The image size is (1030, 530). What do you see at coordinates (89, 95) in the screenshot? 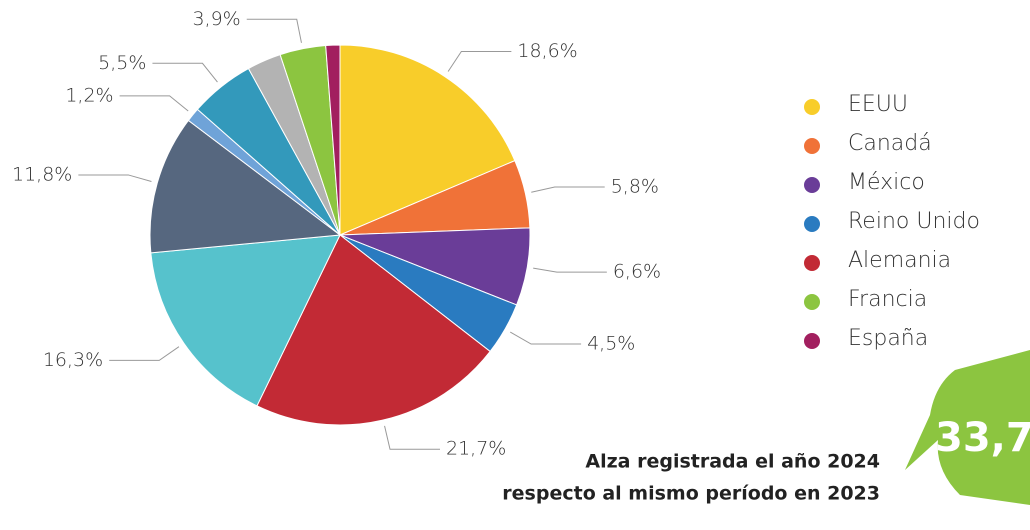
I see `data-label: 1,2%` at bounding box center [89, 95].